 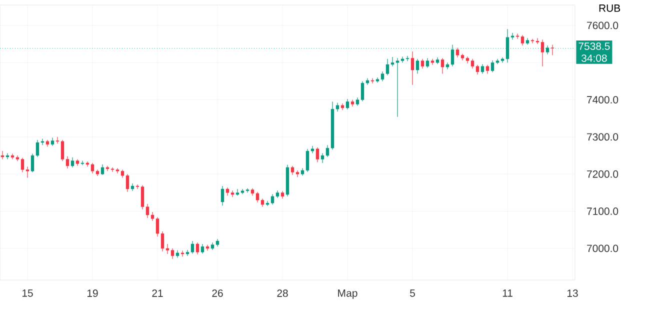 What do you see at coordinates (602, 211) in the screenshot?
I see `y-tick-label: 7100.0` at bounding box center [602, 211].